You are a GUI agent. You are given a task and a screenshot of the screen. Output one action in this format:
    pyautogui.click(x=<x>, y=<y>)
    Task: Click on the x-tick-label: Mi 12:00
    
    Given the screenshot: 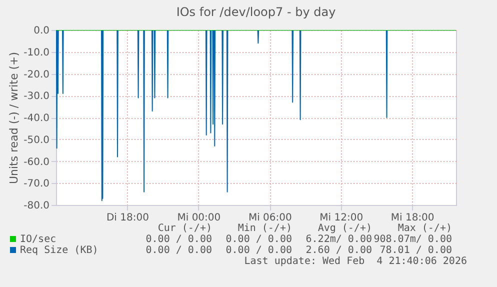 What is the action you would take?
    pyautogui.click(x=342, y=218)
    